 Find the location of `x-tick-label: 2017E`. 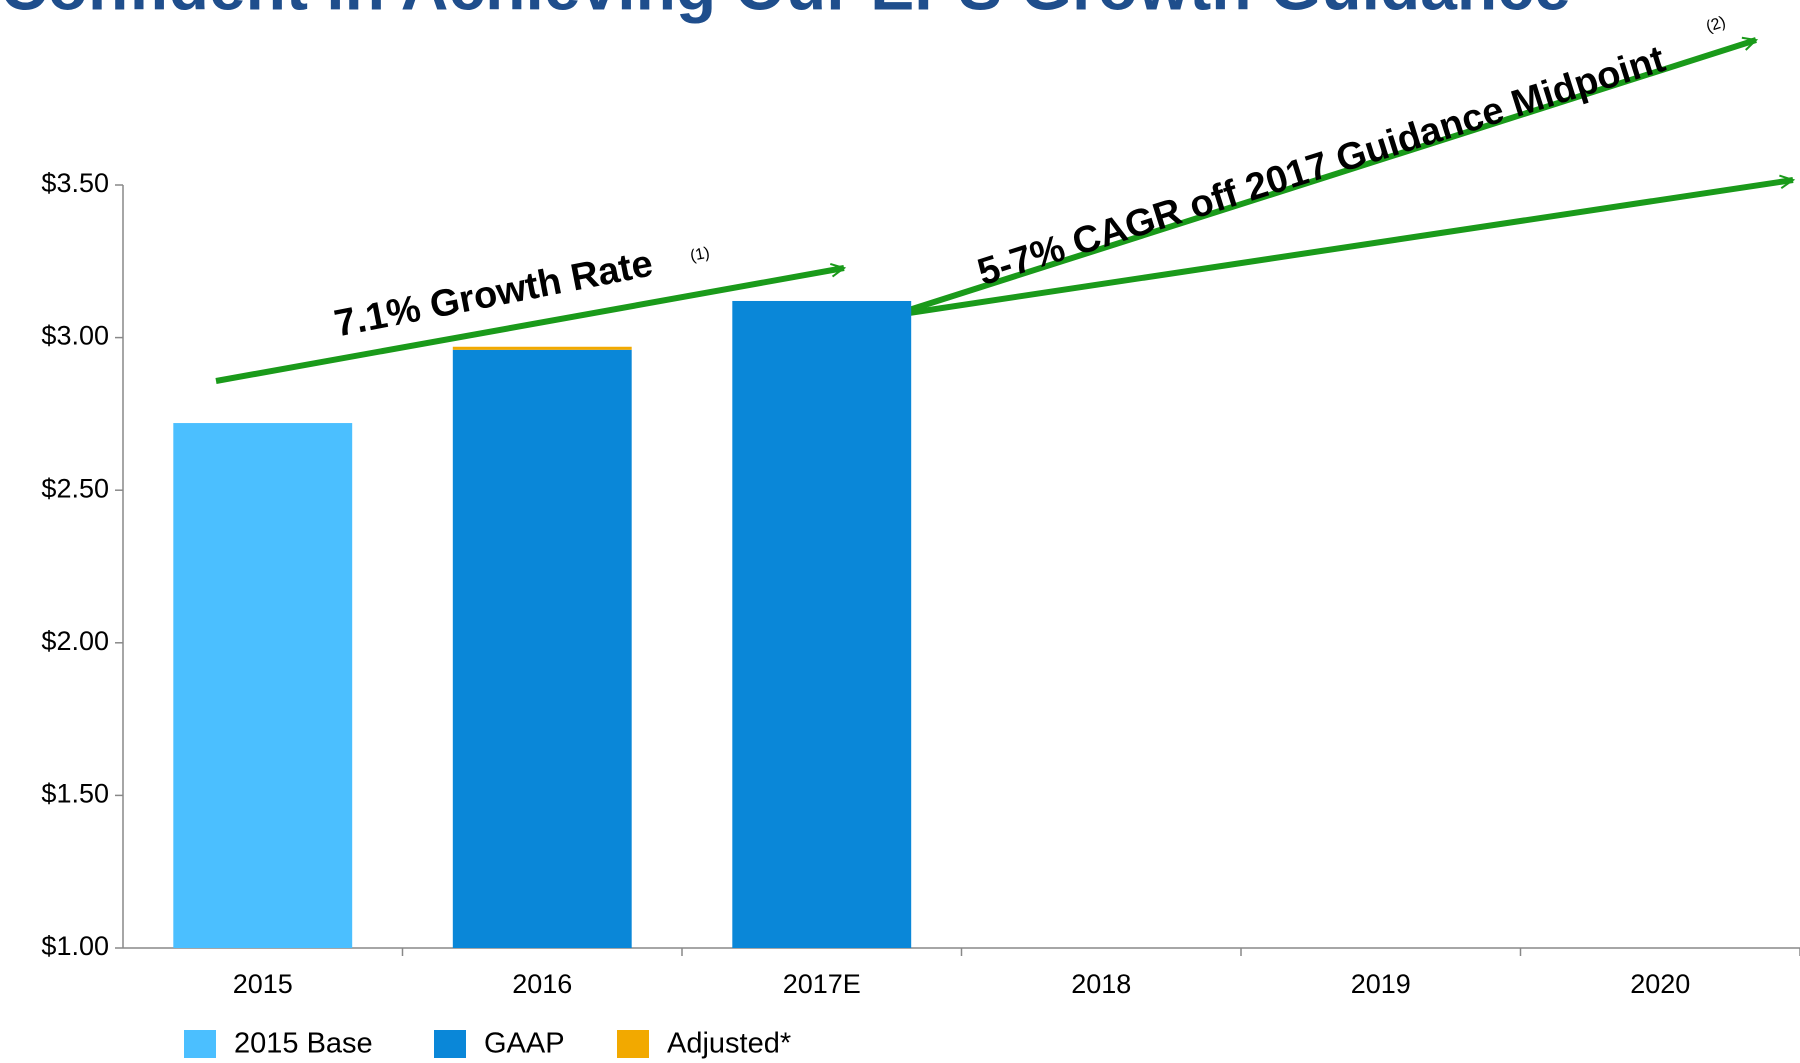

x-tick-label: 2017E is located at coordinates (822, 984).